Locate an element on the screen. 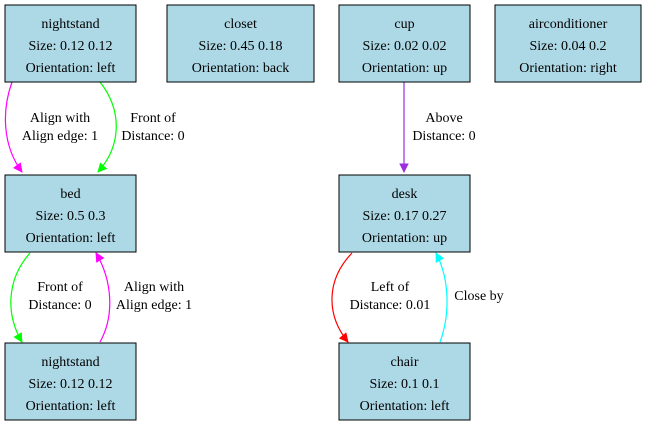  edge-bed-nightstand-front is located at coordinates (20, 297).